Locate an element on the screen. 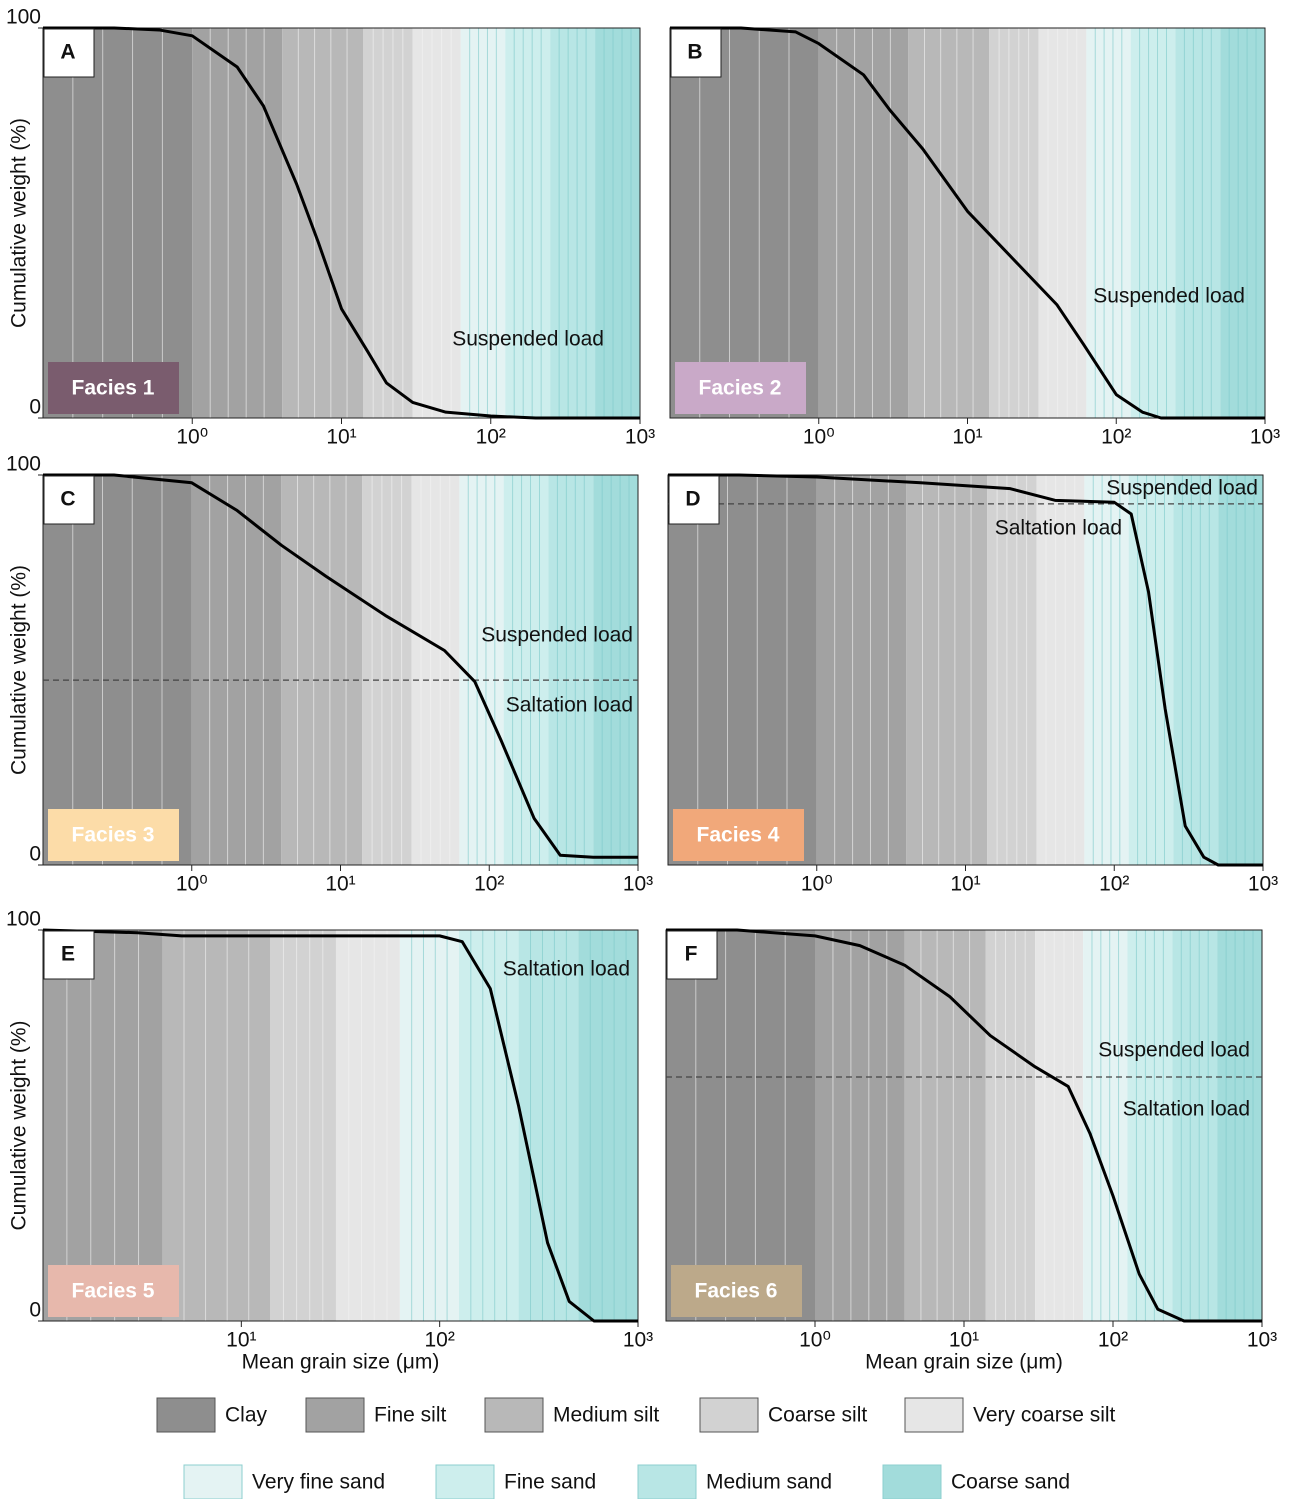  legend-label: Medium sand is located at coordinates (769, 1482).